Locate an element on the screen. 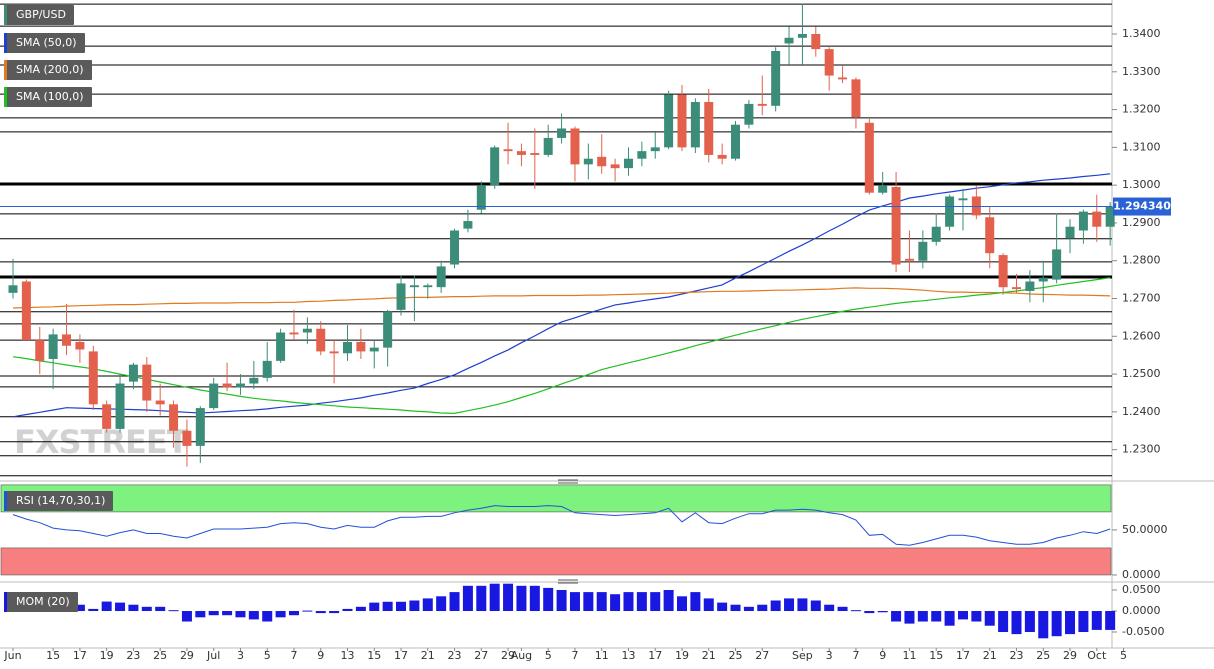 The height and width of the screenshot is (669, 1214). y-tick-label: 1.3000 is located at coordinates (1141, 184).